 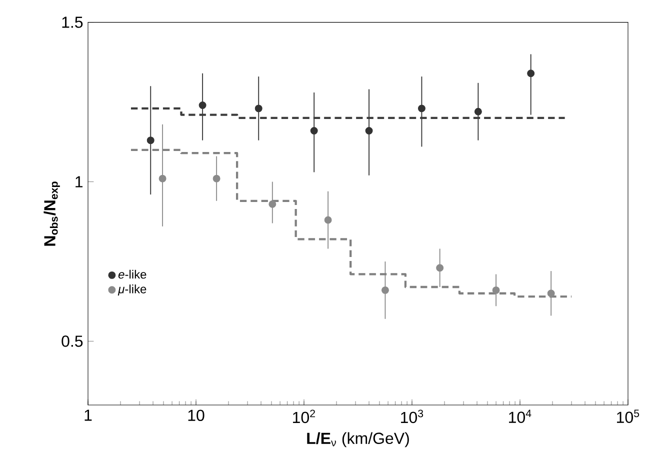 What do you see at coordinates (88, 415) in the screenshot?
I see `x-tick-label: 1` at bounding box center [88, 415].